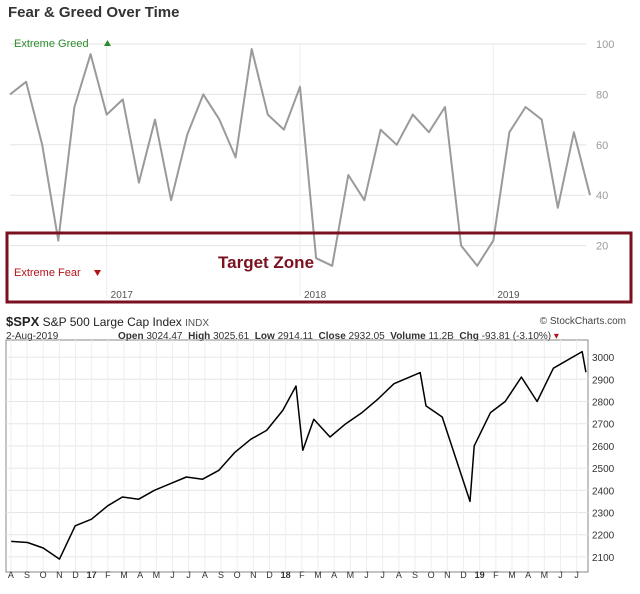 This screenshot has height=594, width=640. I want to click on y-tick-label: 40, so click(602, 196).